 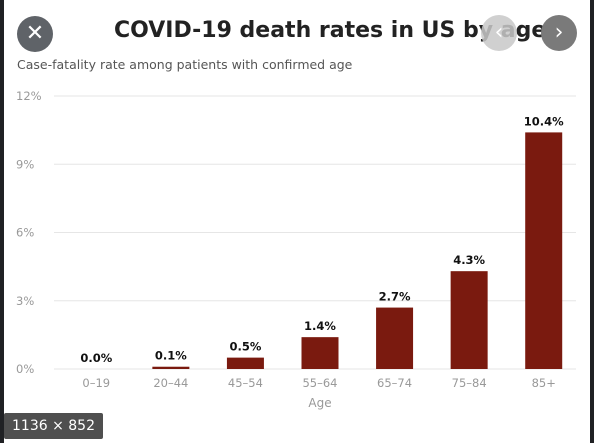 What do you see at coordinates (469, 260) in the screenshot?
I see `data-label: 4.3%` at bounding box center [469, 260].